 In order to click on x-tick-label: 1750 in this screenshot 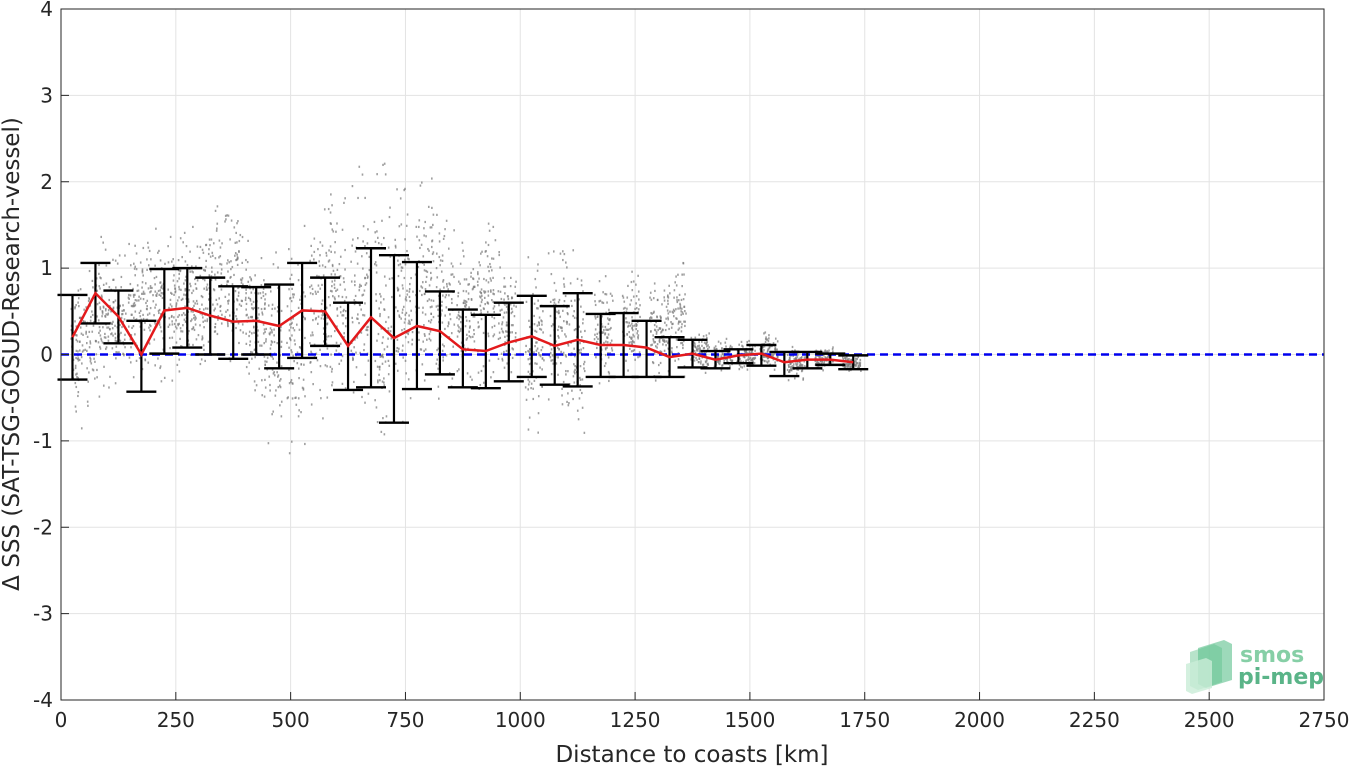, I will do `click(864, 720)`.